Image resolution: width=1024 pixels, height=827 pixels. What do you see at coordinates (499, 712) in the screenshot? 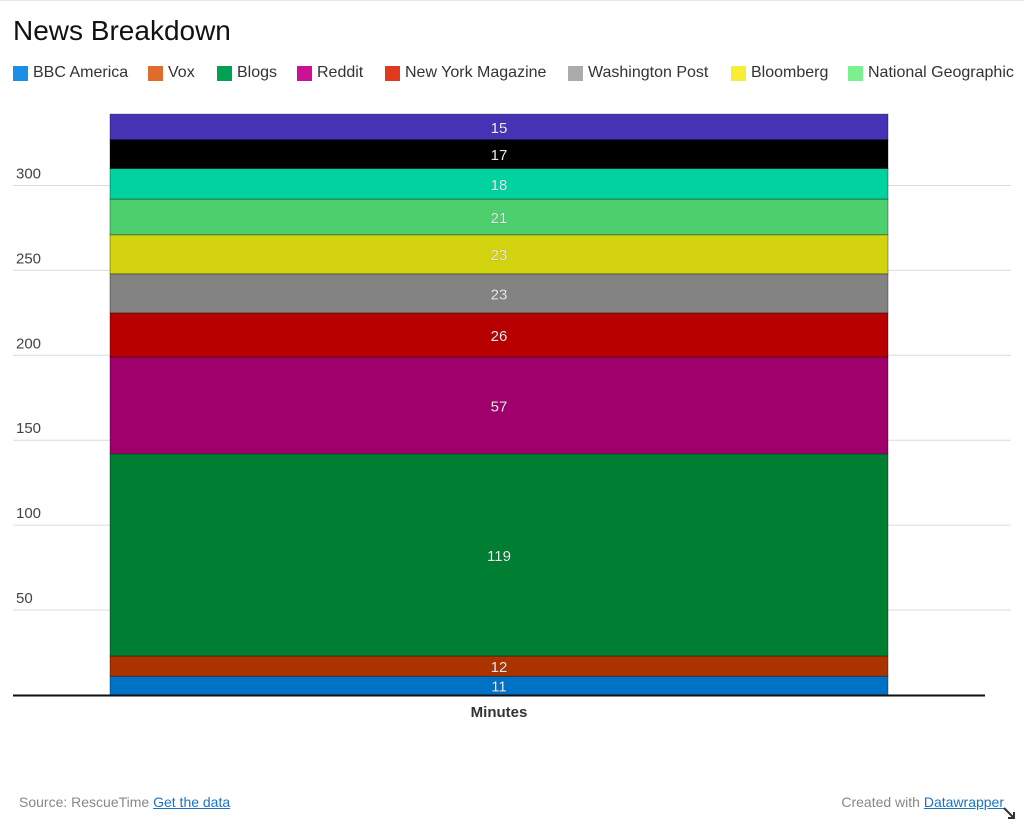
I see `x-category-label: Minutes` at bounding box center [499, 712].